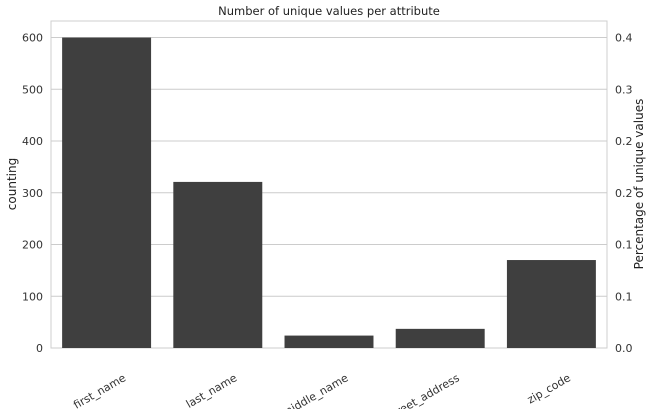 Image resolution: width=653 pixels, height=409 pixels. What do you see at coordinates (551, 304) in the screenshot?
I see `bar-zip-code` at bounding box center [551, 304].